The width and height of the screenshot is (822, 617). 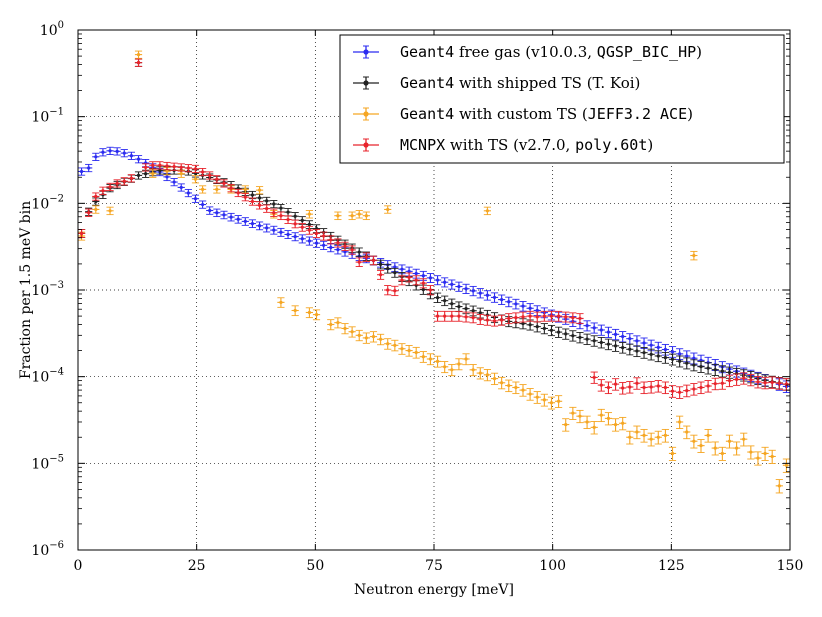 I want to click on y-tick-label: 10⁰, so click(x=52, y=29).